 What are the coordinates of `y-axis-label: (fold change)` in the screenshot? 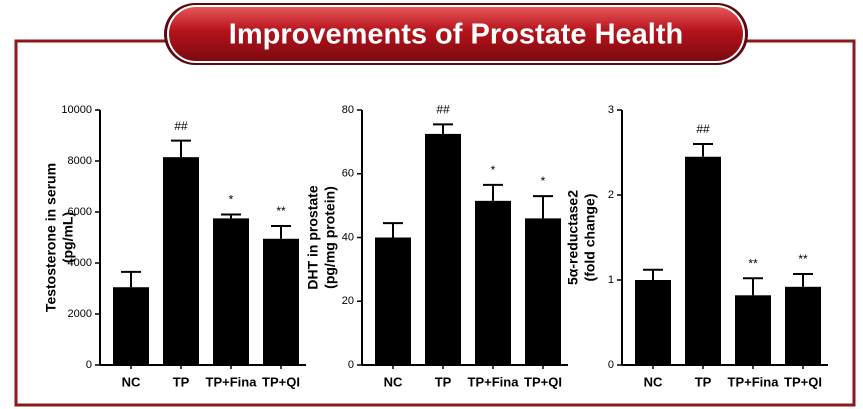 It's located at (590, 238).